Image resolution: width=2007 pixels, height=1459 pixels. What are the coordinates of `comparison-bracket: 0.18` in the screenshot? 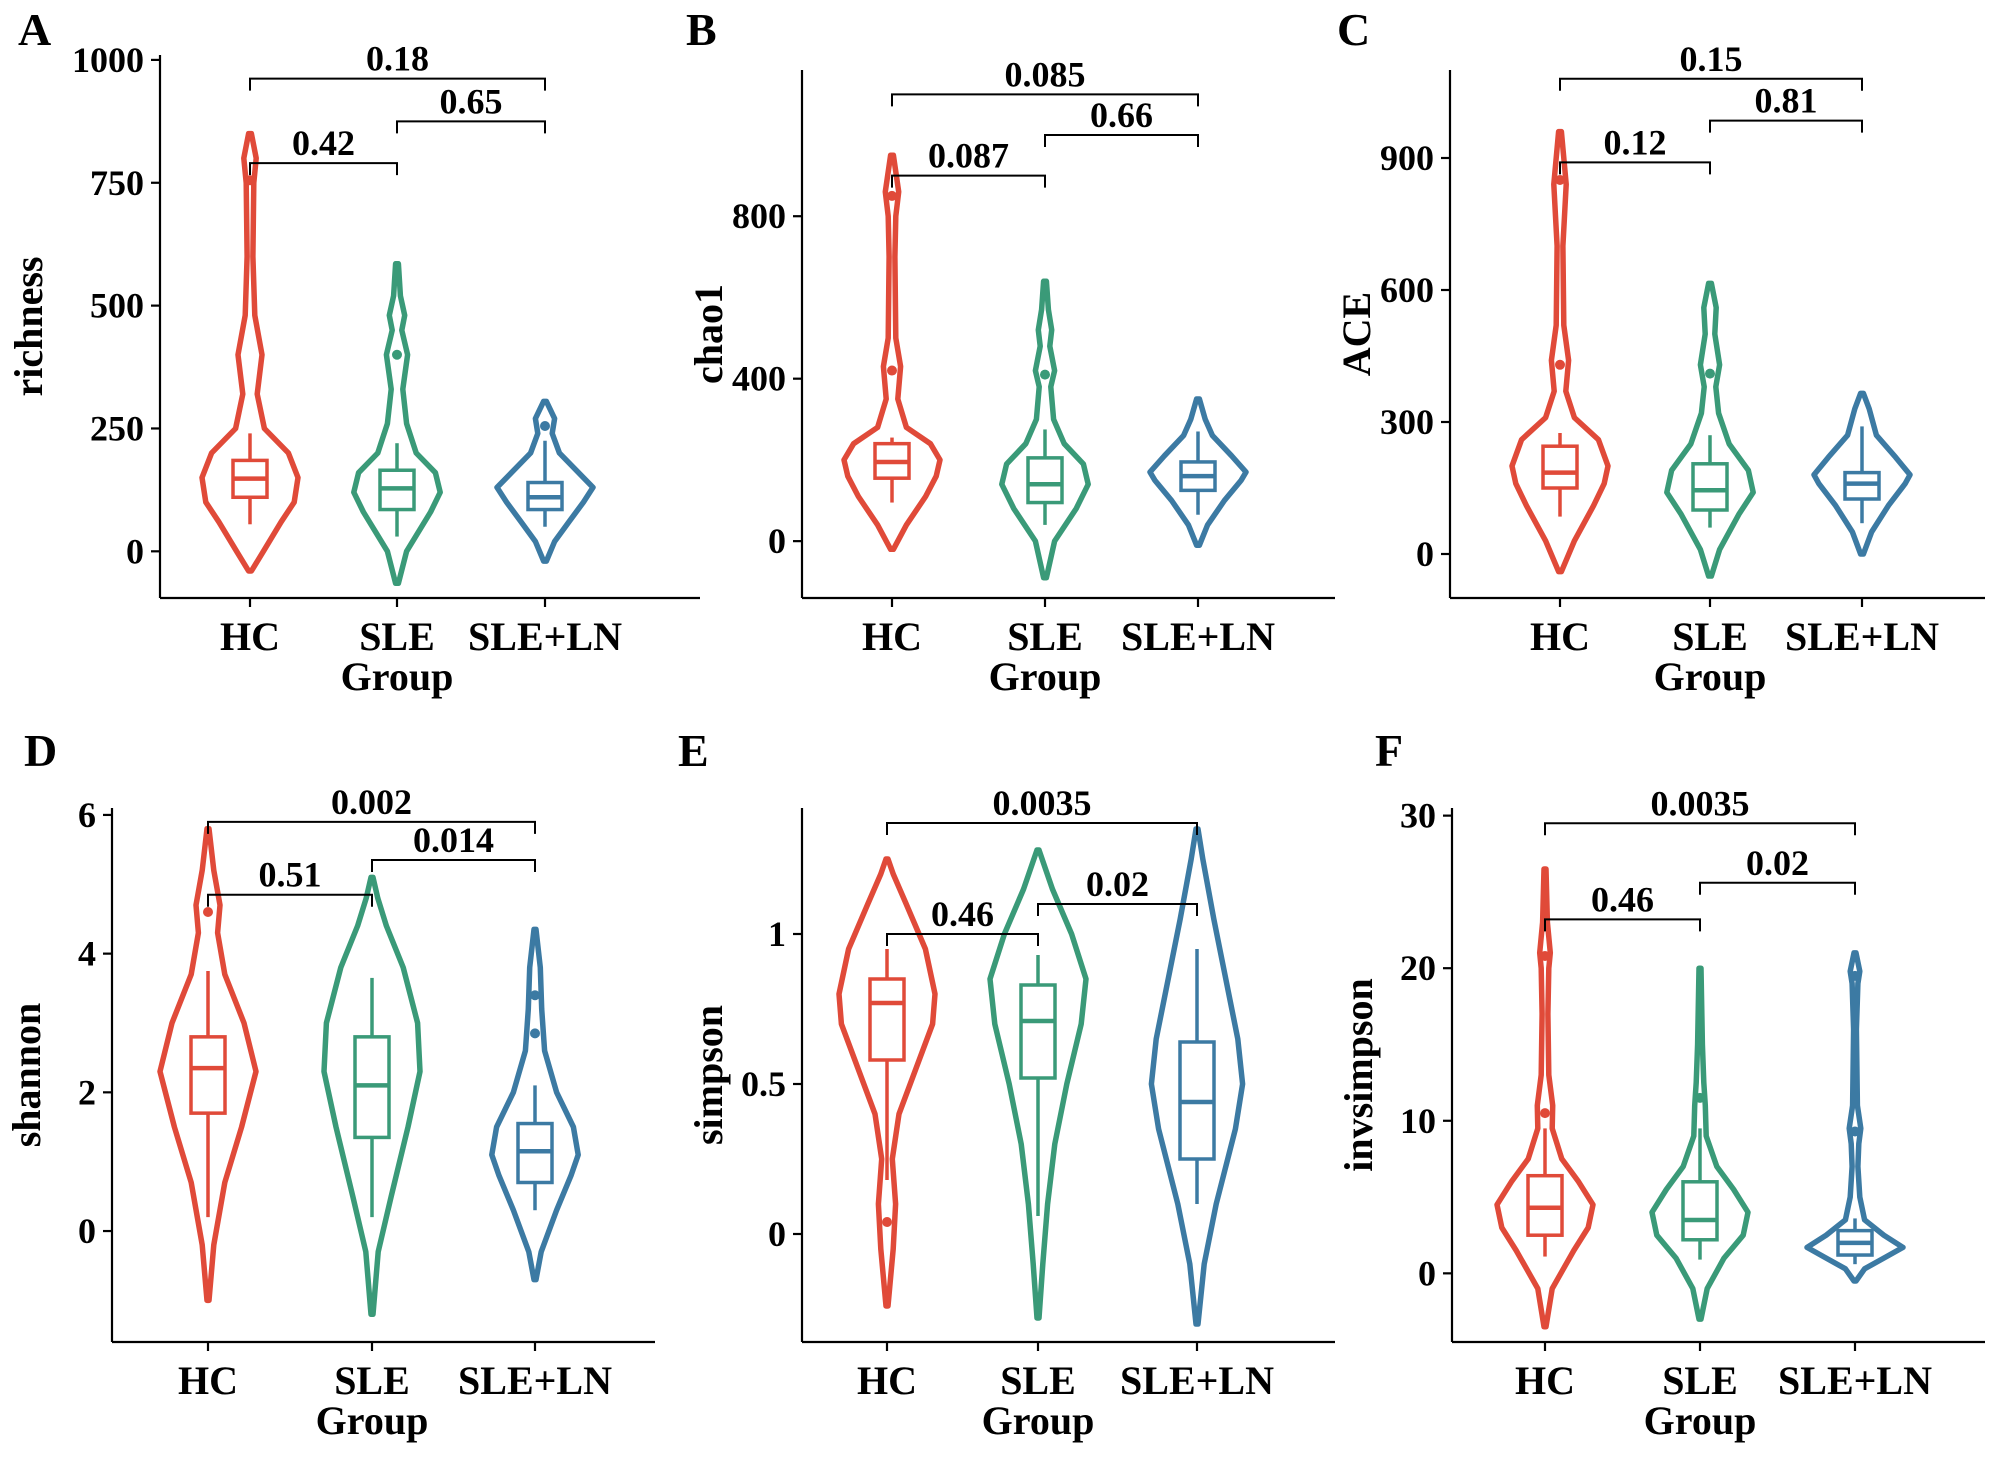 It's located at (397, 65).